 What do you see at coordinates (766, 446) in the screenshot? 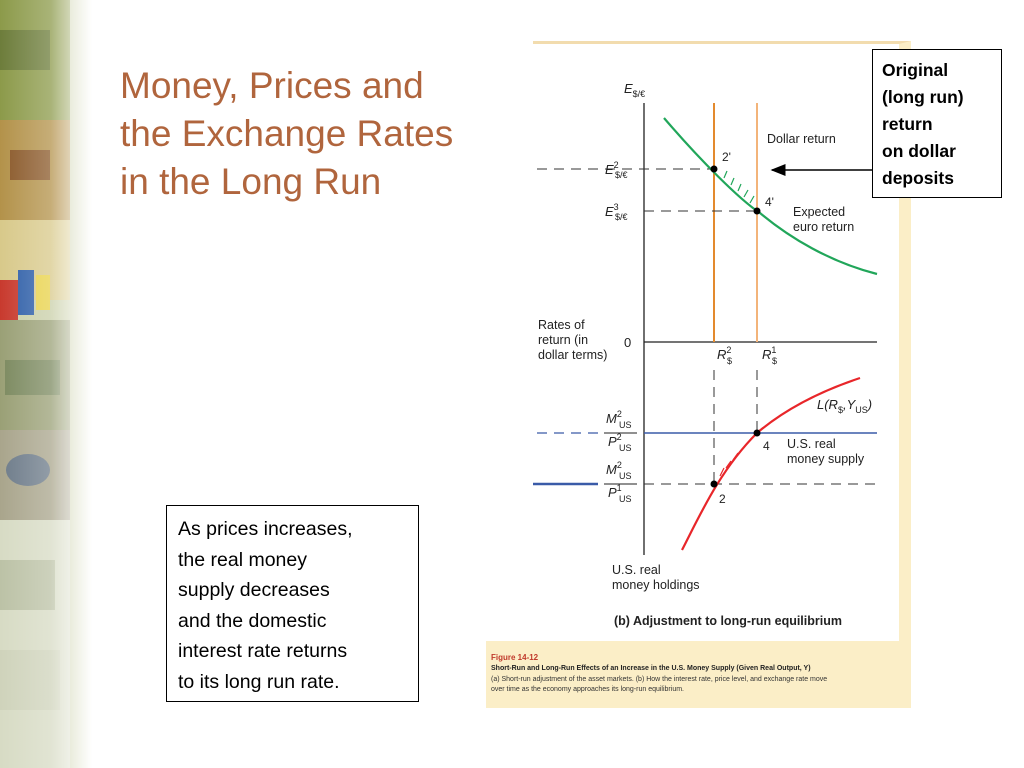
I see `point-4-label: 4` at bounding box center [766, 446].